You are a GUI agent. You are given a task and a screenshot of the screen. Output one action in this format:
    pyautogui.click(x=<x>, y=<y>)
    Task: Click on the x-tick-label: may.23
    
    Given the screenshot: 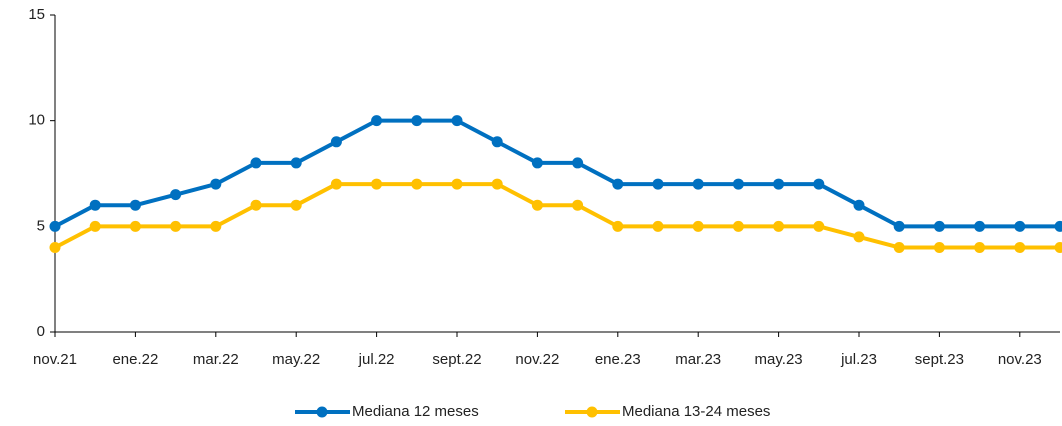 What is the action you would take?
    pyautogui.click(x=779, y=359)
    